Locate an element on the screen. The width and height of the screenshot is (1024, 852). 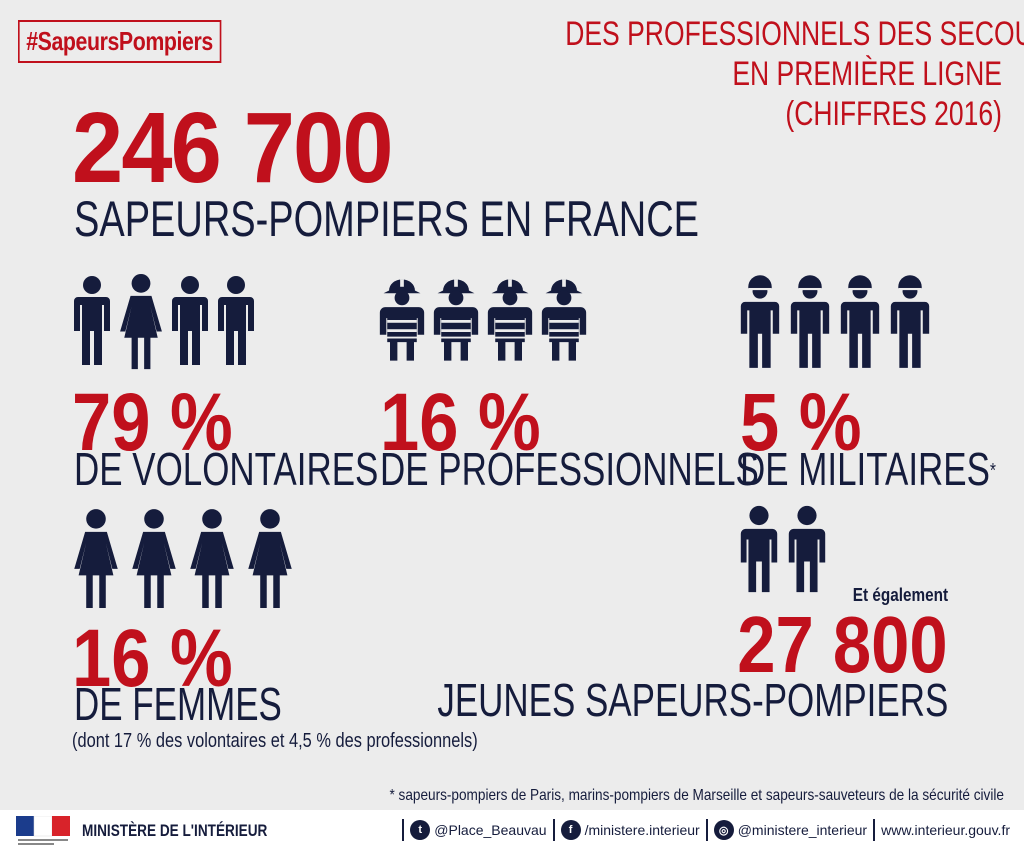
website-url: www.interieur.gouv.fr is located at coordinates (945, 830).